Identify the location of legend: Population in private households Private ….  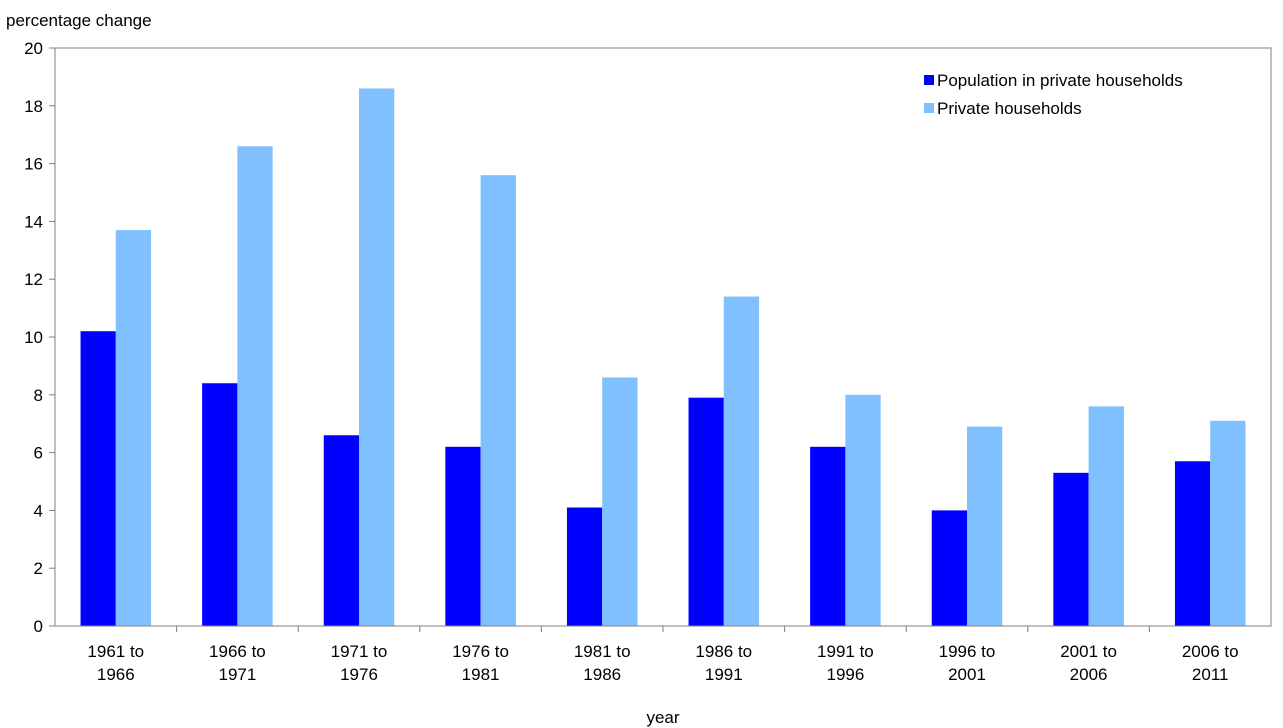
(1053, 94).